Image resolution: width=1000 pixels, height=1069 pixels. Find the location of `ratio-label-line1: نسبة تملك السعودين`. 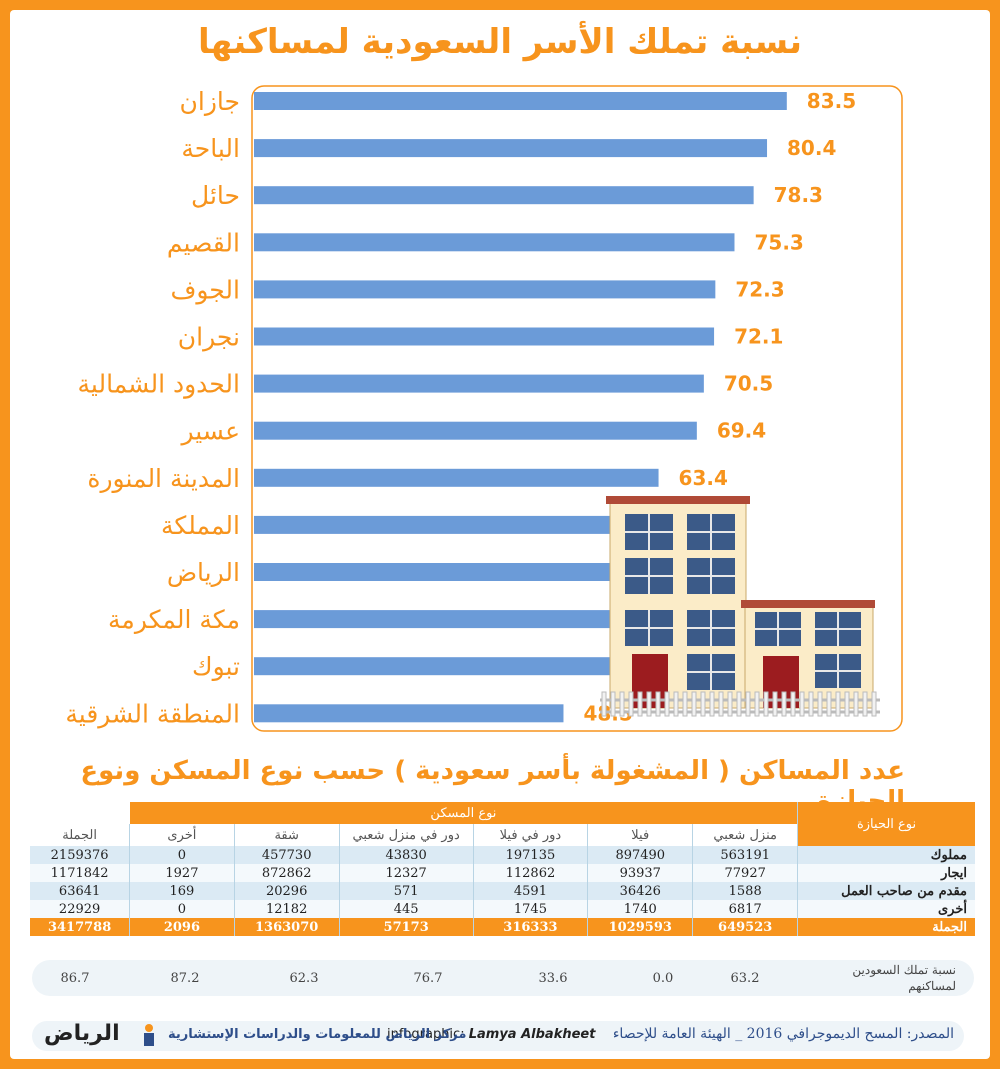

ratio-label-line1: نسبة تملك السعودين is located at coordinates (904, 970).